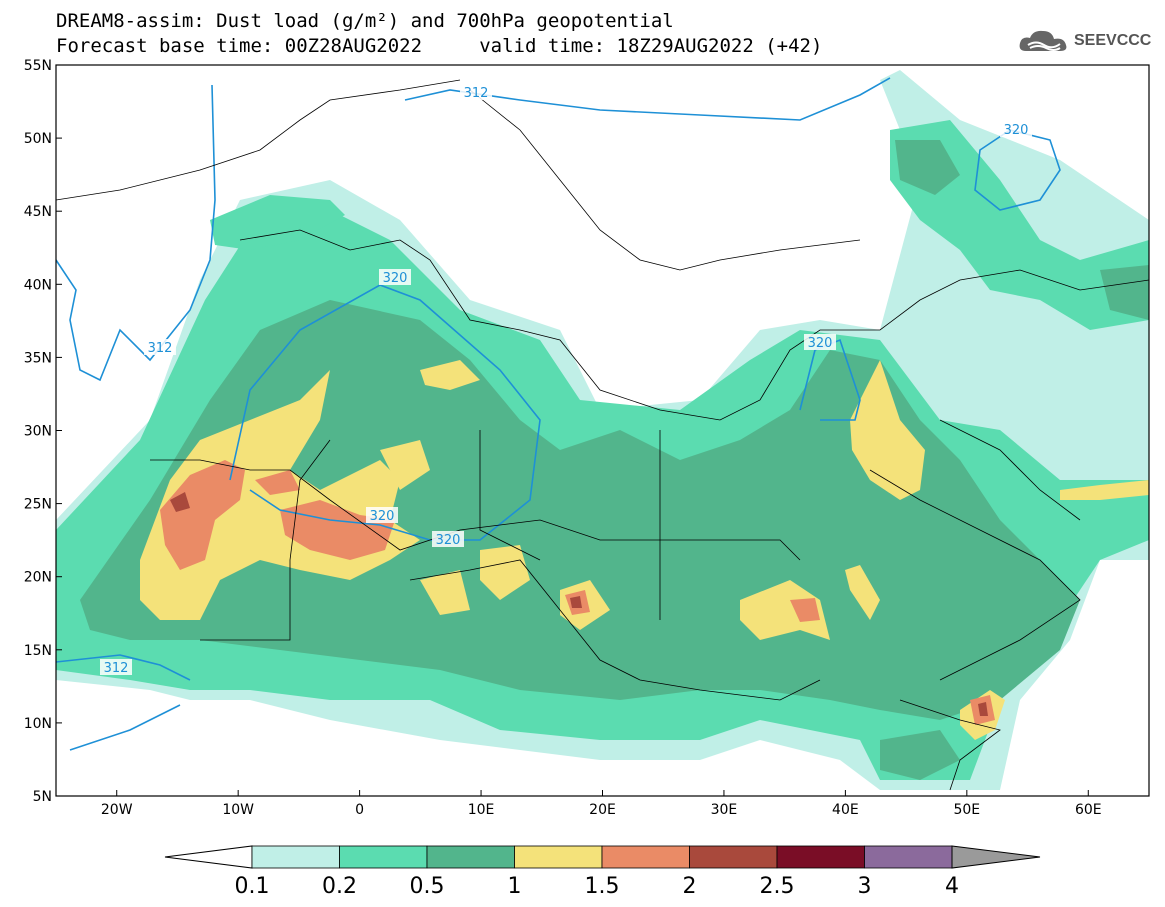  Describe the element at coordinates (515, 886) in the screenshot. I see `colorbar-tick-label: 1` at that location.